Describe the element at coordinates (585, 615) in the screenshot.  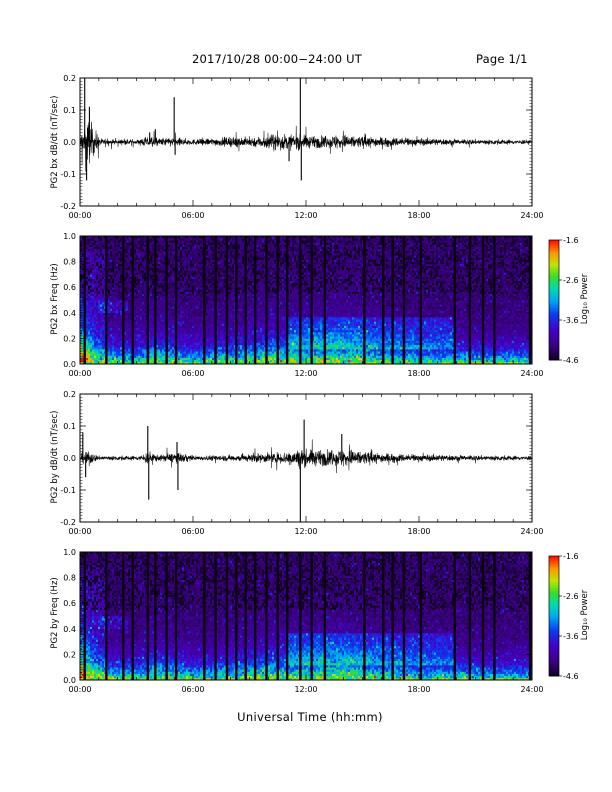
I see `colorbar2-label: Log₁₀ Power` at that location.